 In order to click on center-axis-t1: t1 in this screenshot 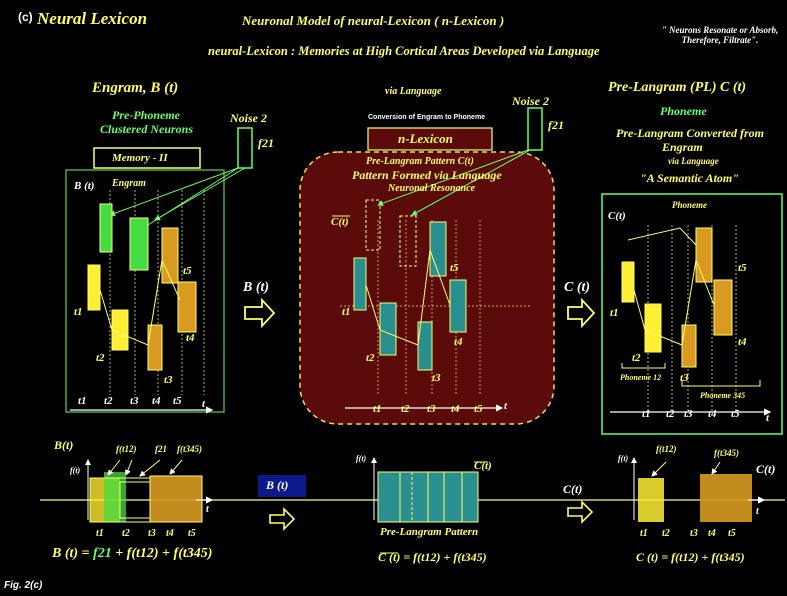, I will do `click(377, 409)`.